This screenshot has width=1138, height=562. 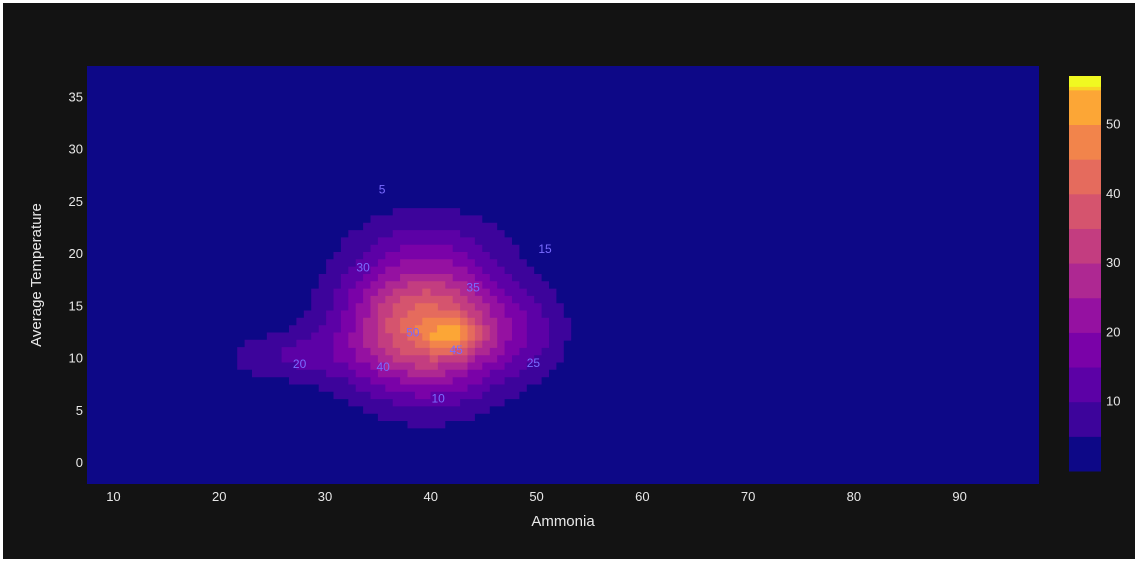 I want to click on contour-label-15: 15, so click(x=545, y=249).